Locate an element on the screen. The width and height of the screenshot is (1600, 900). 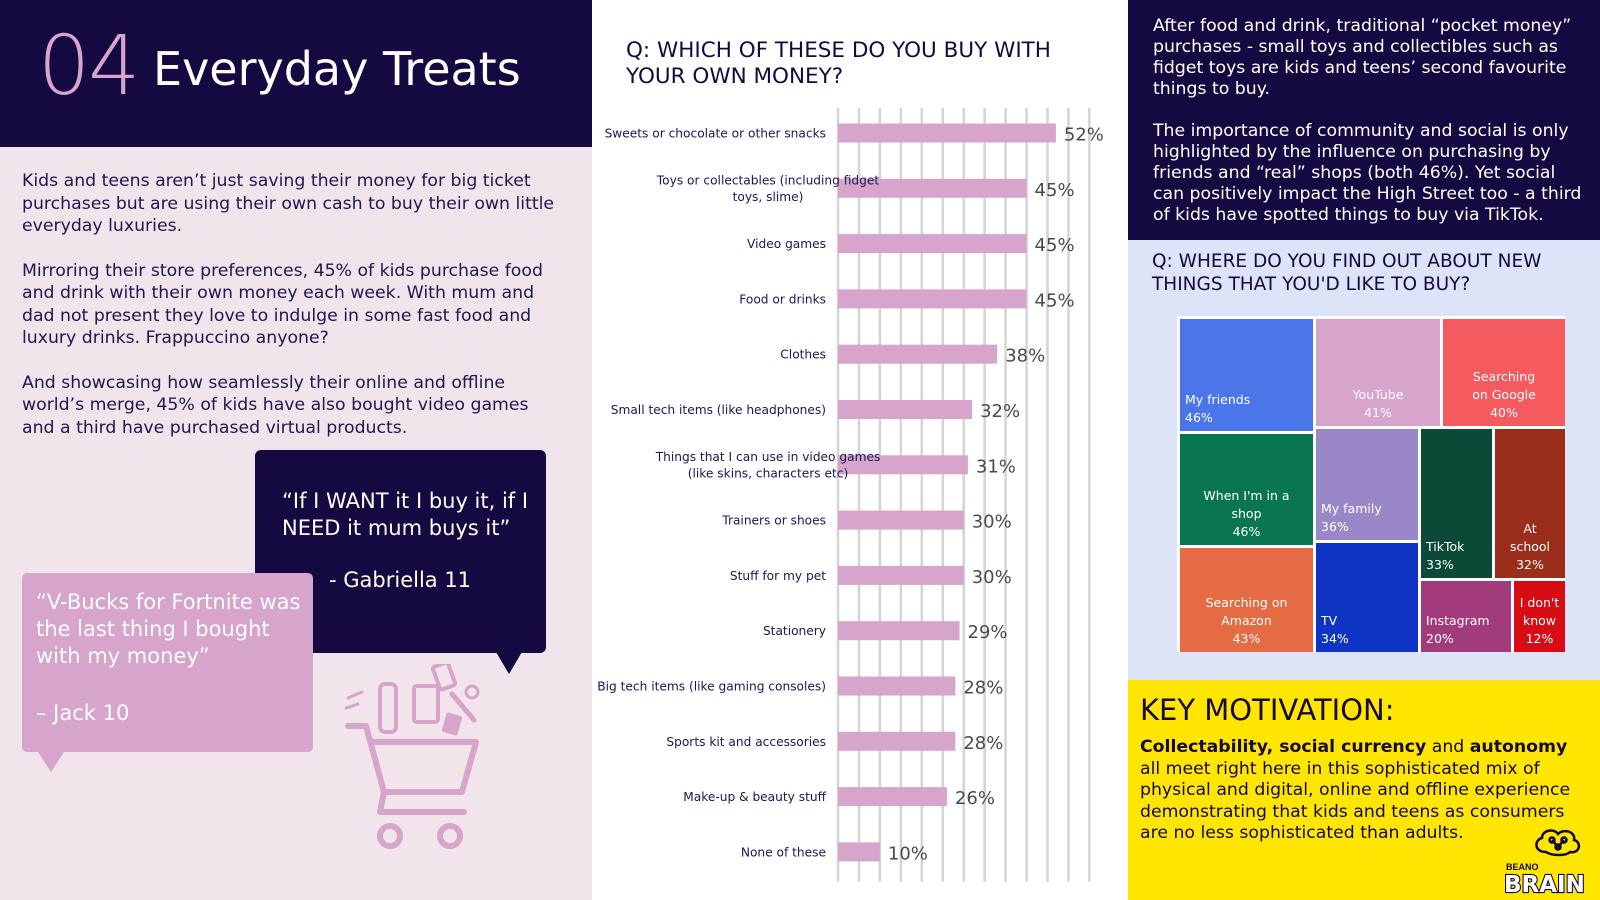
treemap-value: 12% is located at coordinates (1539, 638).